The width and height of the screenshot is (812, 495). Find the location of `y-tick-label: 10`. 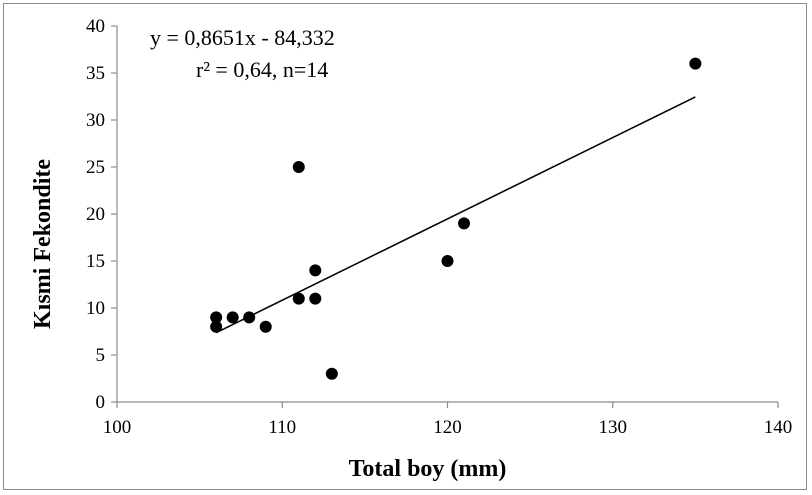

y-tick-label: 10 is located at coordinates (95, 308).